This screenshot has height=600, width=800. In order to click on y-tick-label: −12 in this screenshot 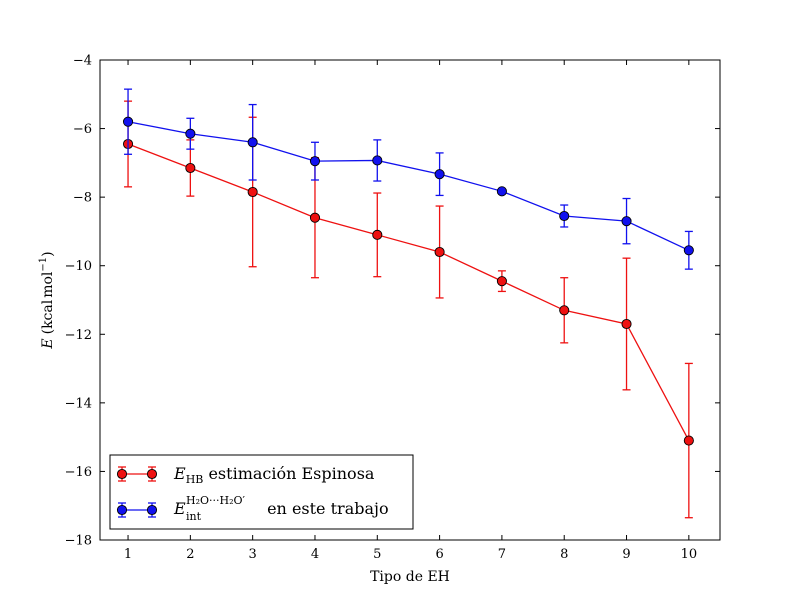, I will do `click(78, 335)`.